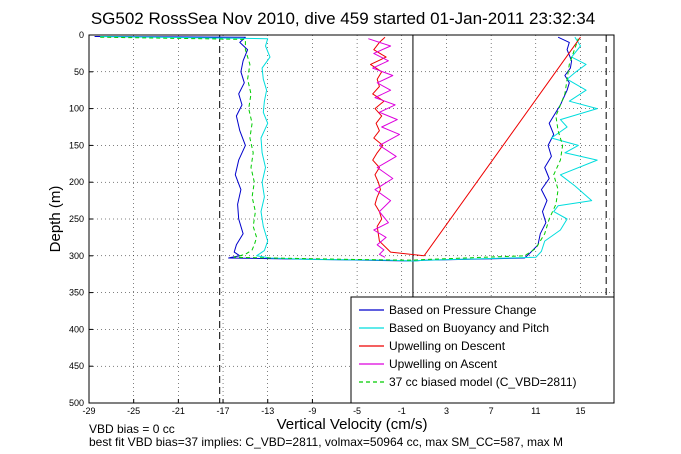 The height and width of the screenshot is (454, 681). What do you see at coordinates (357, 411) in the screenshot?
I see `x-tick-label: -5` at bounding box center [357, 411].